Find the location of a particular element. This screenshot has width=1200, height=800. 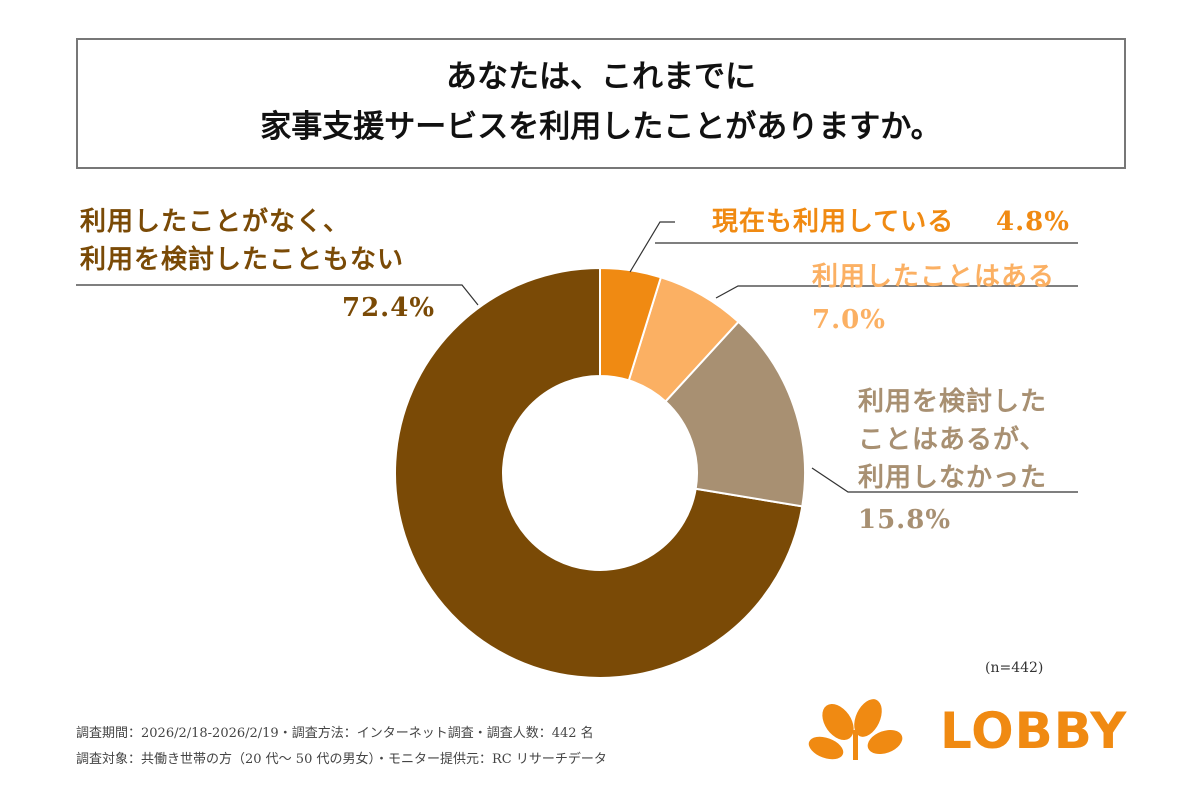

chart-title: あなたは、これまでに 家事支援サービスを利用したことがありますか。 is located at coordinates (601, 102).